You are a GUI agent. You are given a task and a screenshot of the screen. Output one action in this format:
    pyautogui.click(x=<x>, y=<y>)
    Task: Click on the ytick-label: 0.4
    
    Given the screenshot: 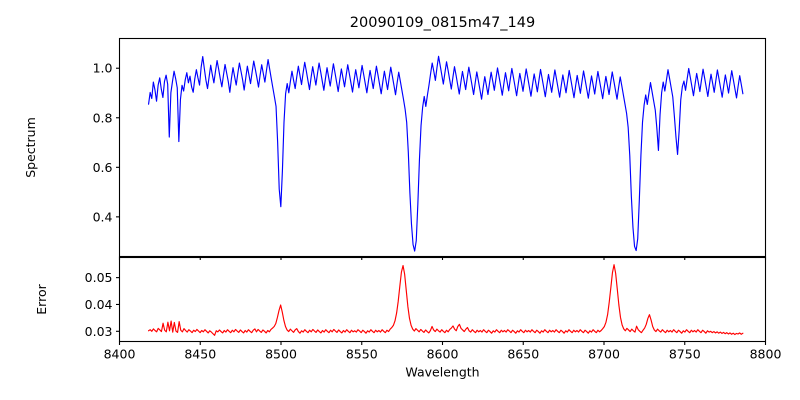 What is the action you would take?
    pyautogui.click(x=103, y=216)
    